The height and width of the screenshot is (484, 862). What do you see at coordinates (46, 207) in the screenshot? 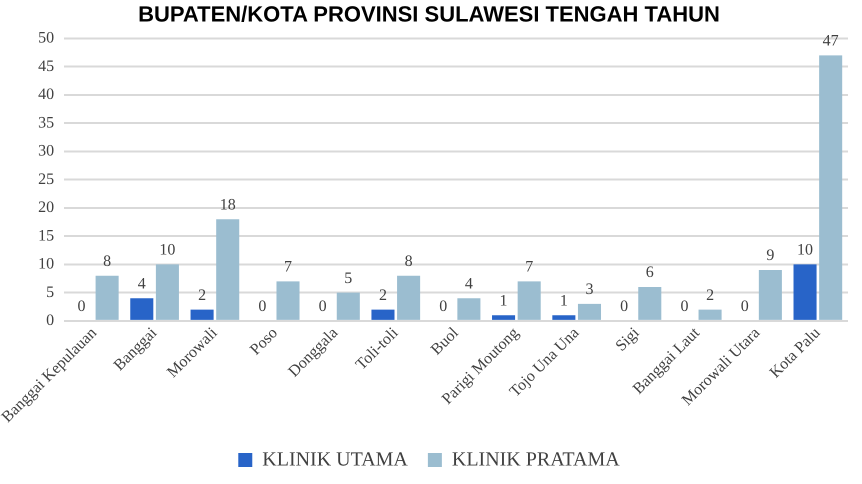
I see `y-tick-label: 20` at bounding box center [46, 207].